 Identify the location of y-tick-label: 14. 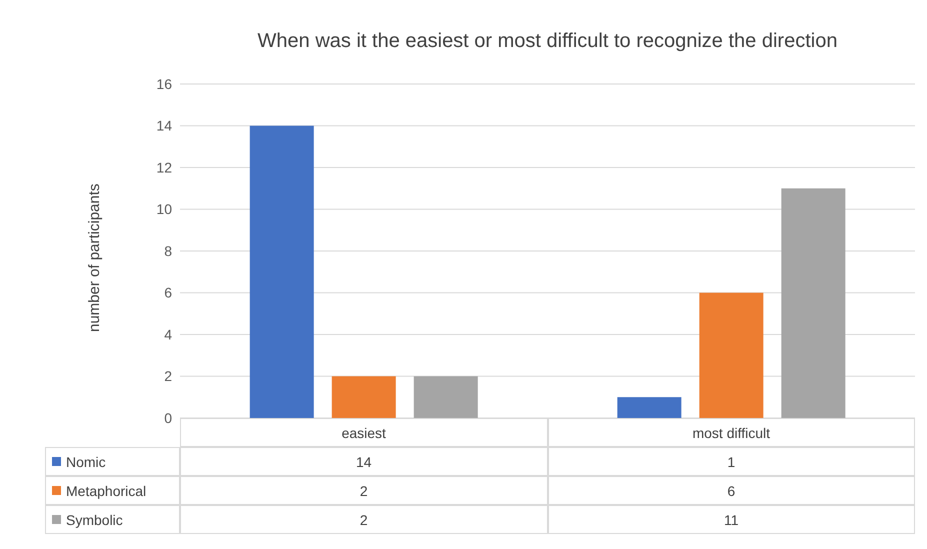
(164, 126).